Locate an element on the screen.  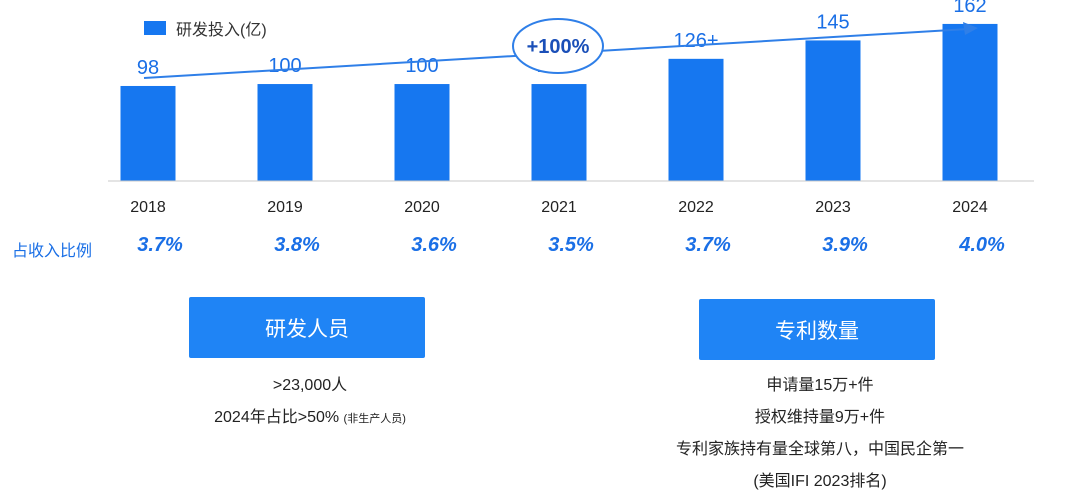
rd-staff-button: 研发人员 is located at coordinates (307, 327).